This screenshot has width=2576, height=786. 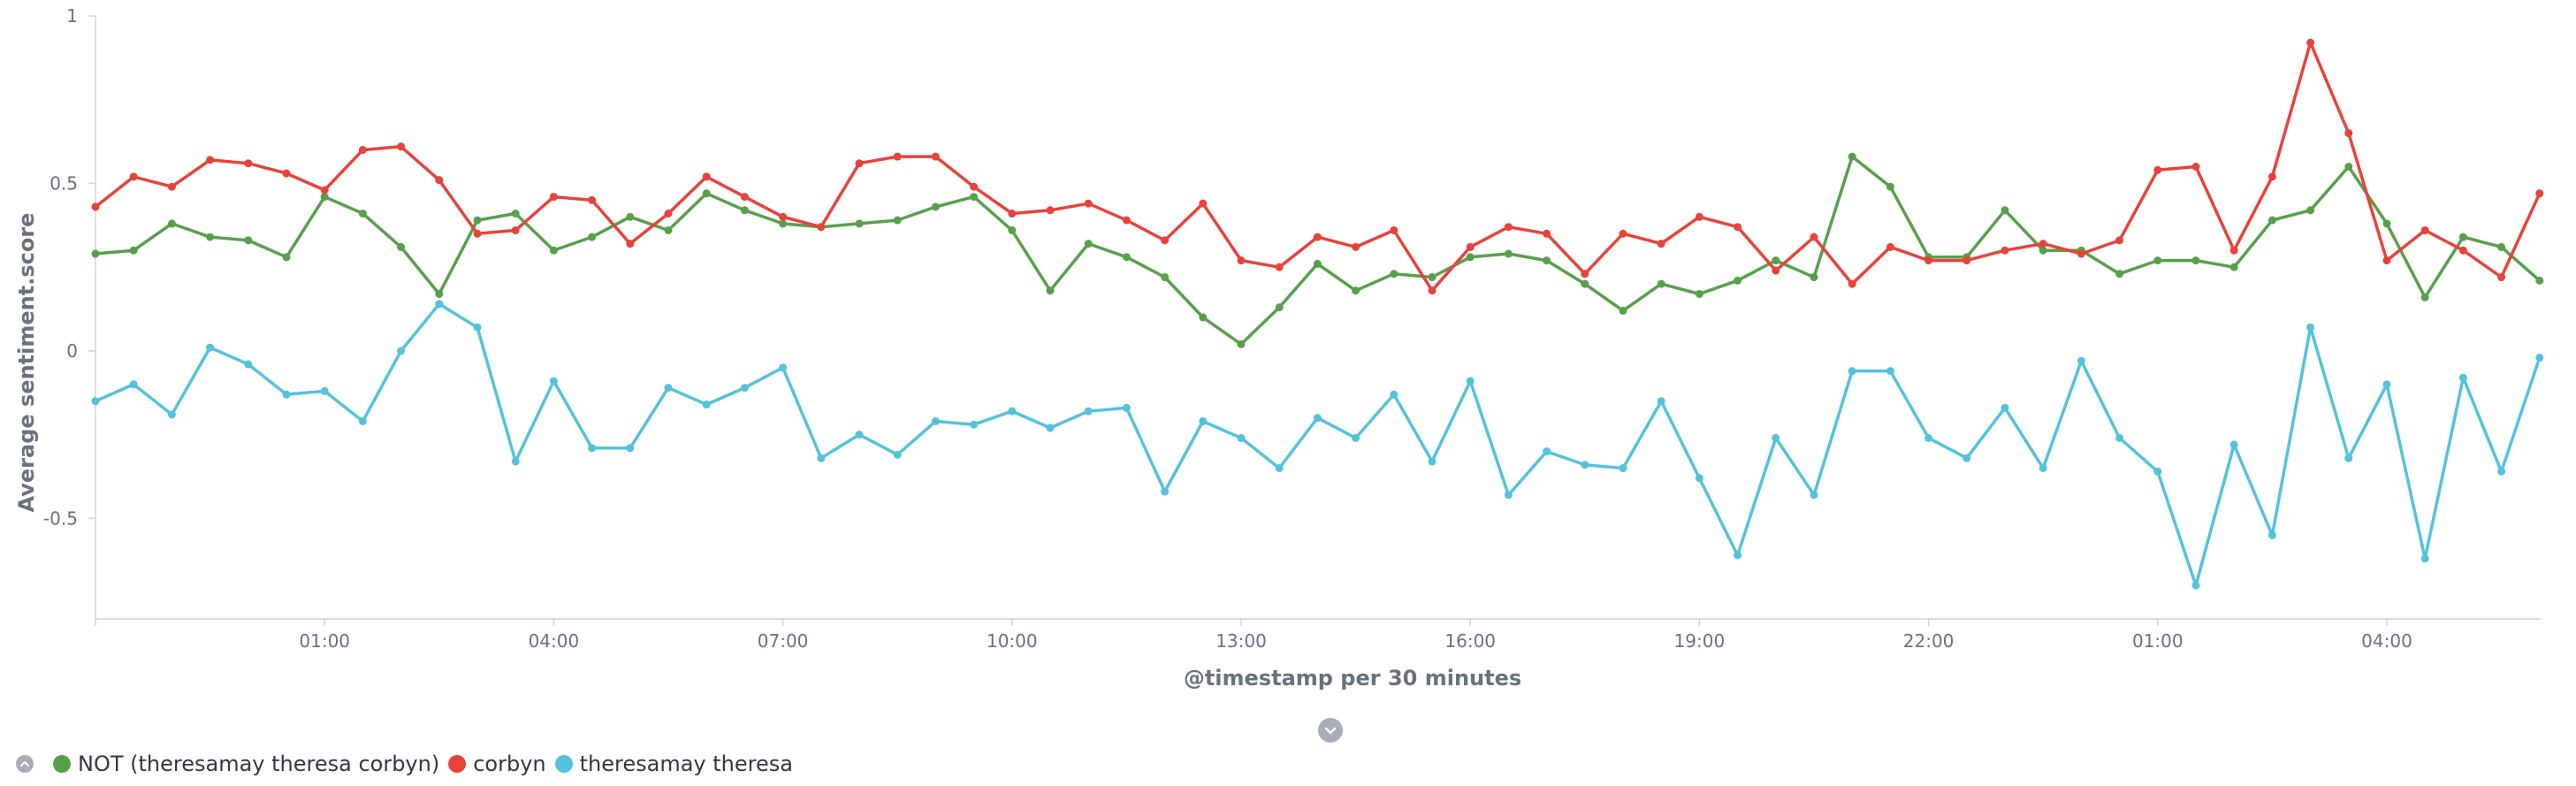 I want to click on y-tick-label: -0.5, so click(x=60, y=518).